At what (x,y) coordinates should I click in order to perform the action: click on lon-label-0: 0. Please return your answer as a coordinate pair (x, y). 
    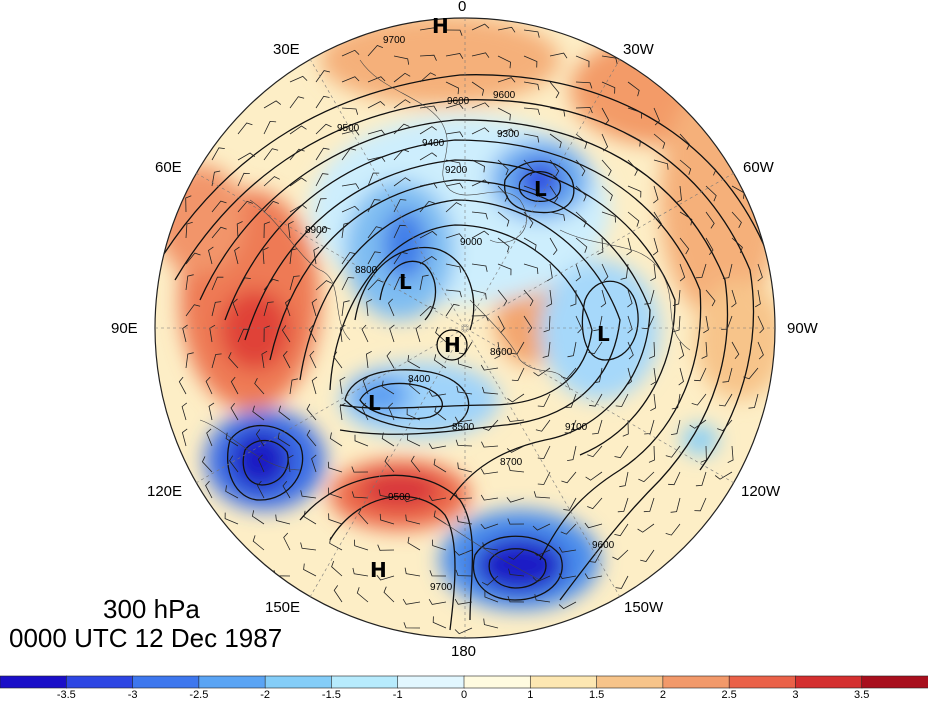
    Looking at the image, I should click on (462, 7).